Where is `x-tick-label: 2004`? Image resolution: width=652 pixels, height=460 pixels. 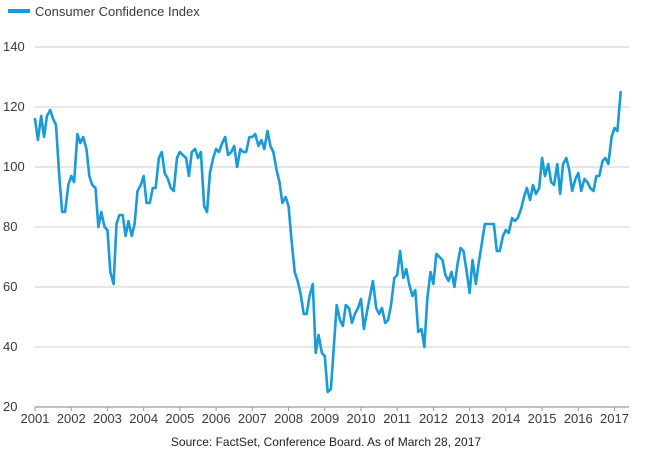
x-tick-label: 2004 is located at coordinates (143, 418).